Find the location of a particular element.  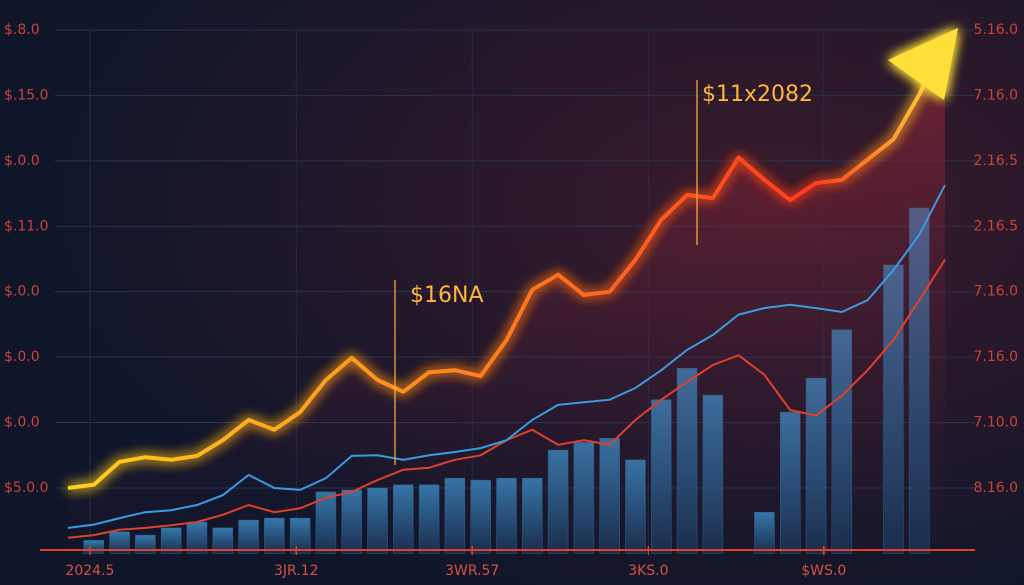

y2-tick-label: 8.16.0 is located at coordinates (995, 488).